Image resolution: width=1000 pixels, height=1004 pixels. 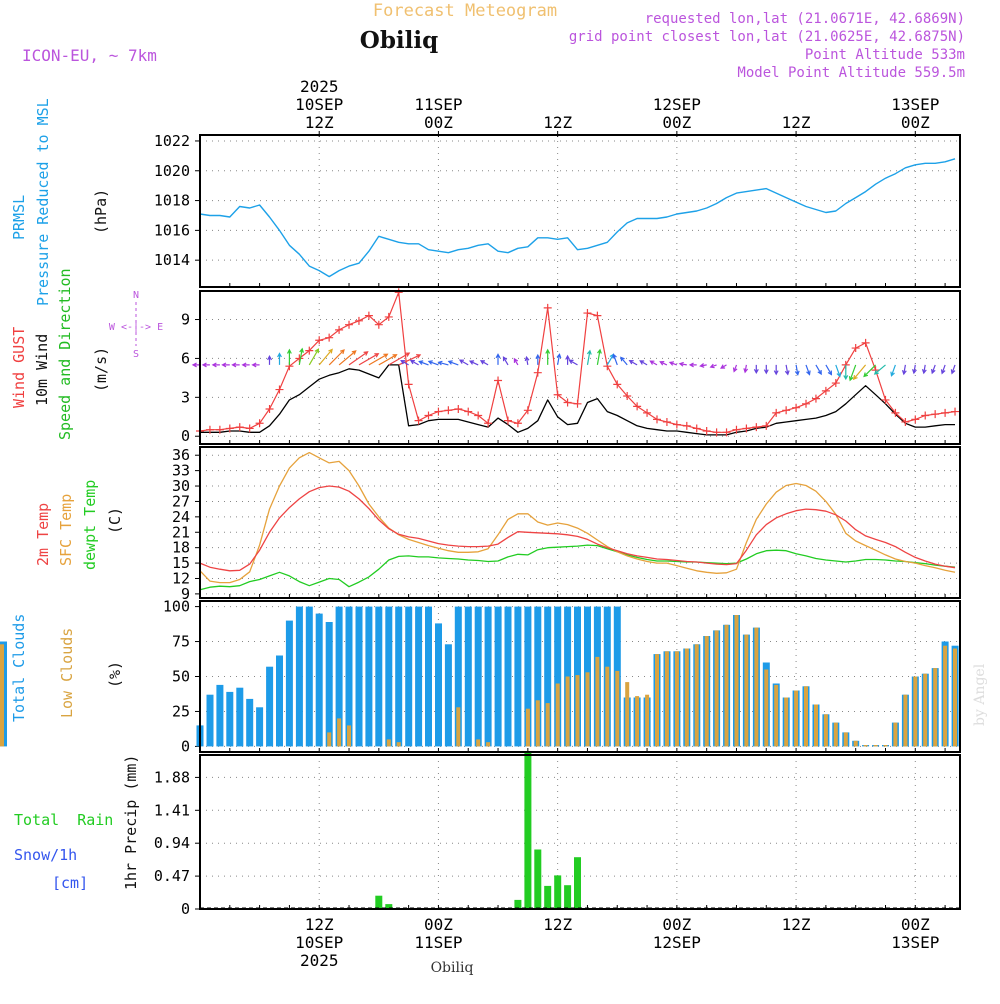 What do you see at coordinates (181, 711) in the screenshot?
I see `ytick-label: 25` at bounding box center [181, 711].